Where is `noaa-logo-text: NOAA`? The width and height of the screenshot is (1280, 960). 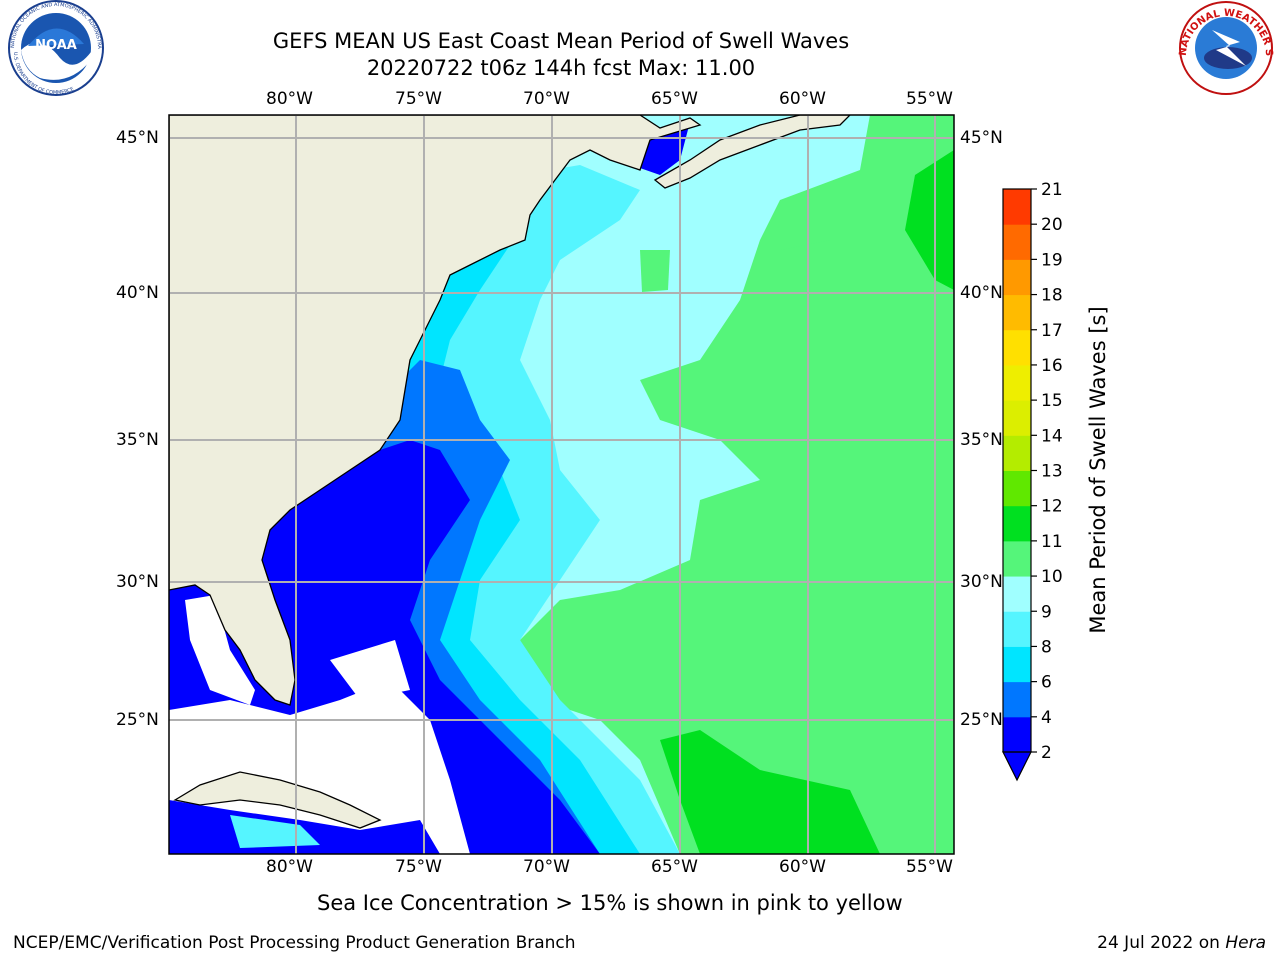 noaa-logo-text: NOAA is located at coordinates (56, 45).